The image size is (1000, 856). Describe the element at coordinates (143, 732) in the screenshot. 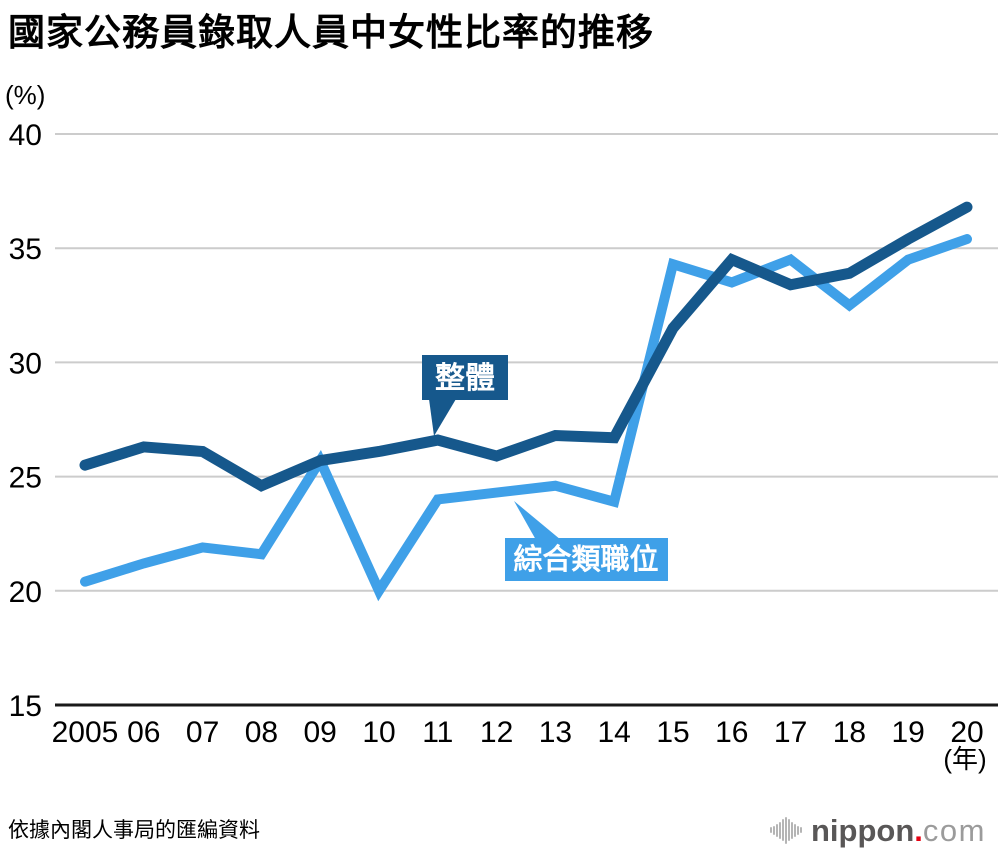

I see `x-tick-label: 06` at that location.